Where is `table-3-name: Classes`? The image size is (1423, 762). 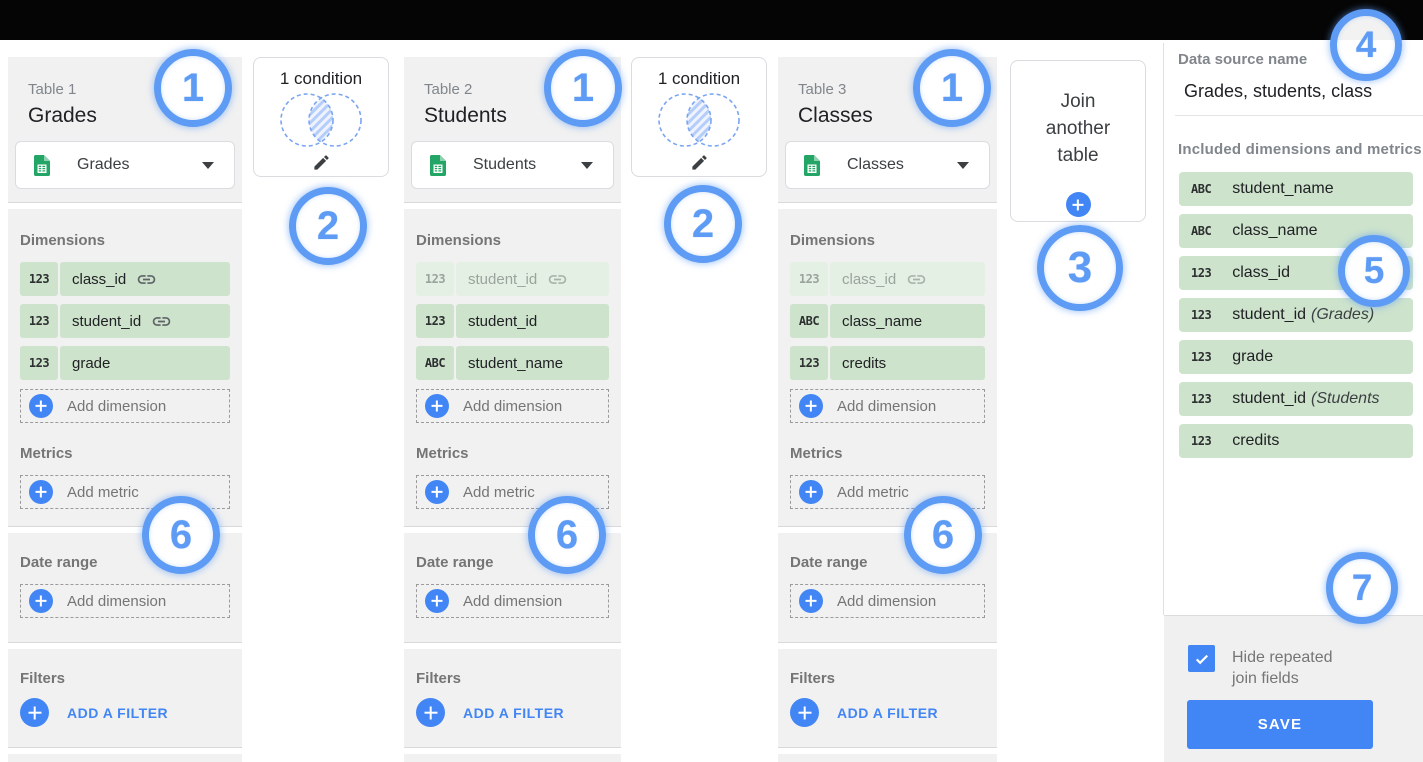 table-3-name: Classes is located at coordinates (835, 115).